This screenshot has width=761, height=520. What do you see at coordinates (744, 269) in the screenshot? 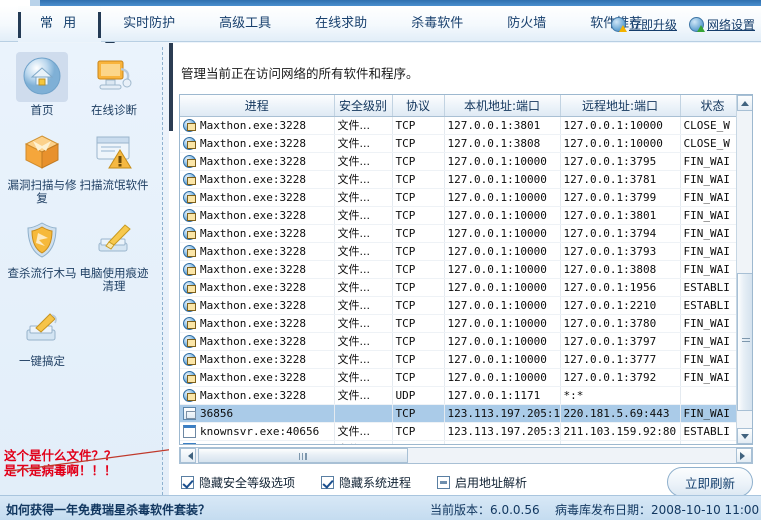
I see `table-vertical-scrollbar` at bounding box center [744, 269].